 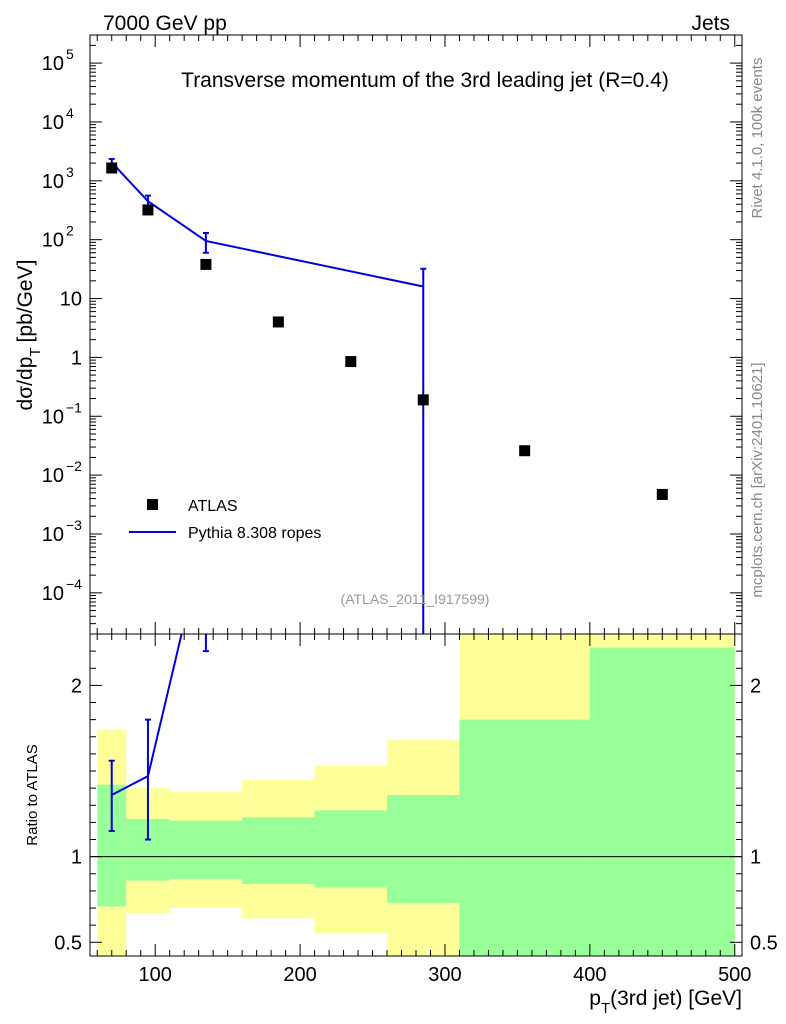 What do you see at coordinates (757, 138) in the screenshot?
I see `rivet-label: Rivet 4.1.0, 100k events` at bounding box center [757, 138].